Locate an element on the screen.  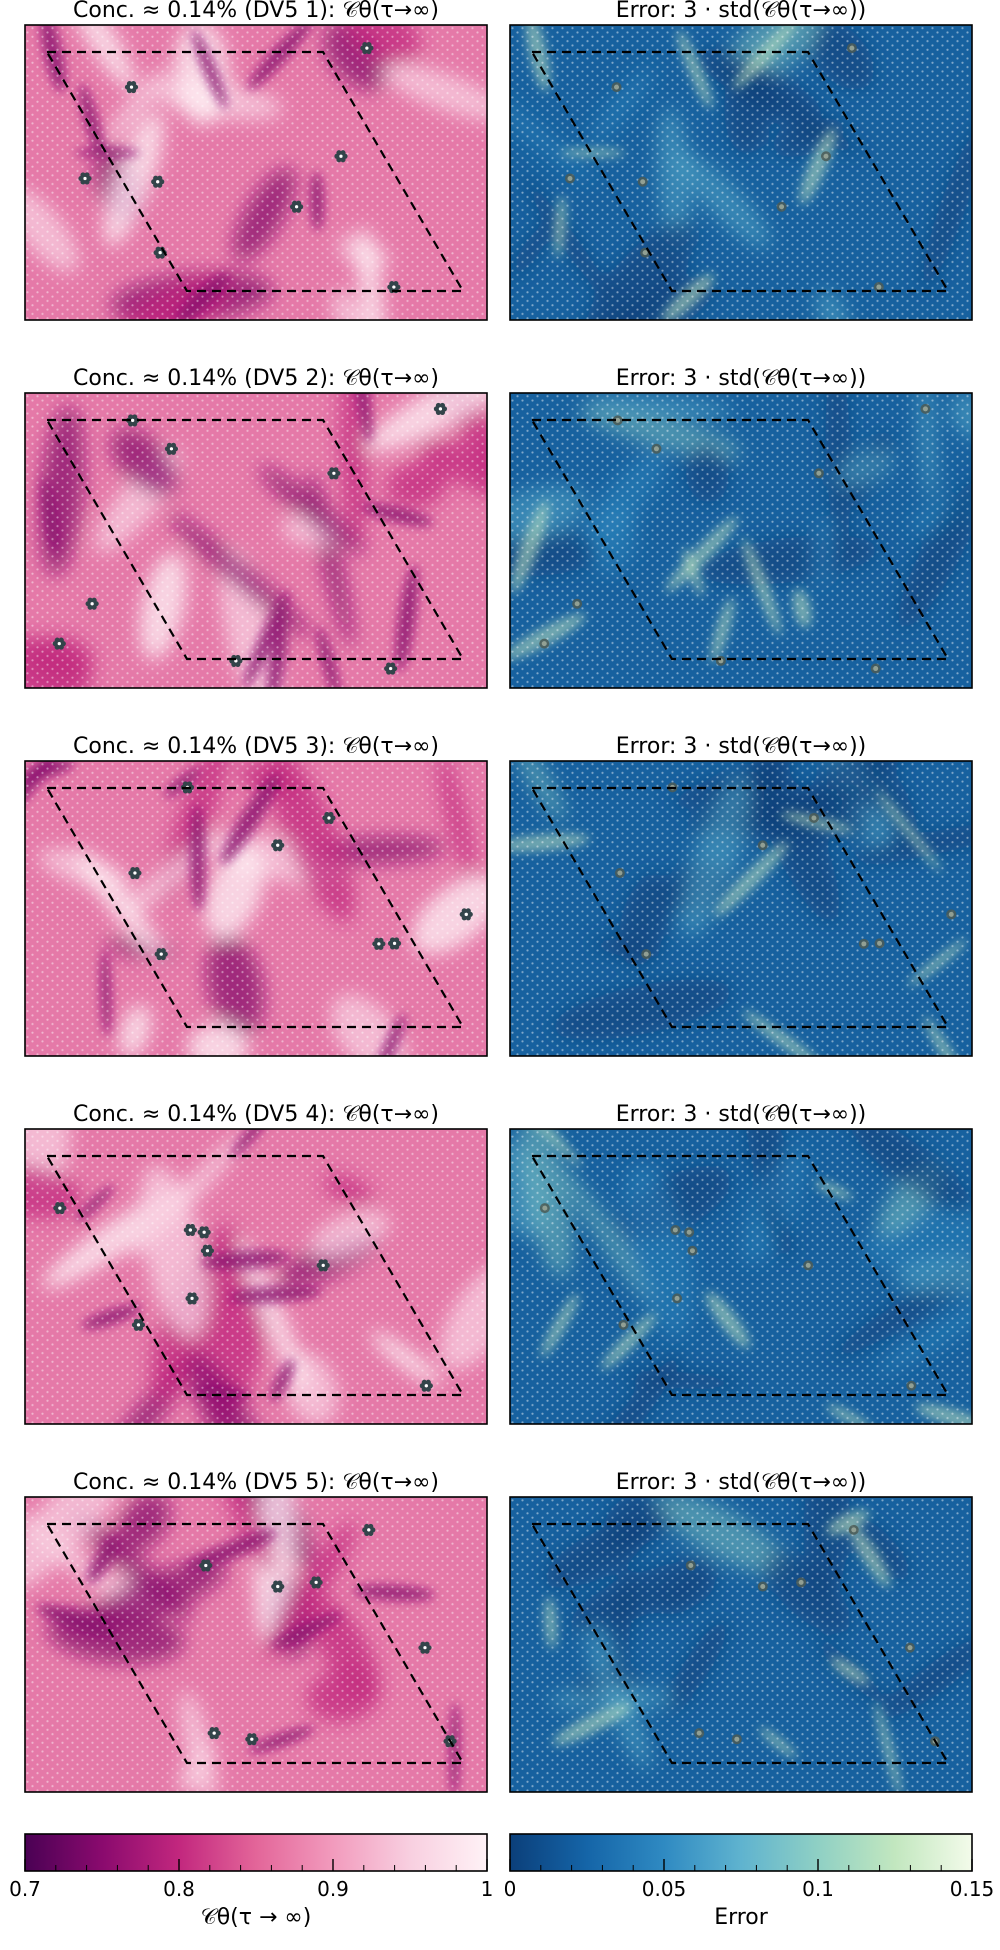
colorbar-tick-label: 0.05 is located at coordinates (664, 1889).